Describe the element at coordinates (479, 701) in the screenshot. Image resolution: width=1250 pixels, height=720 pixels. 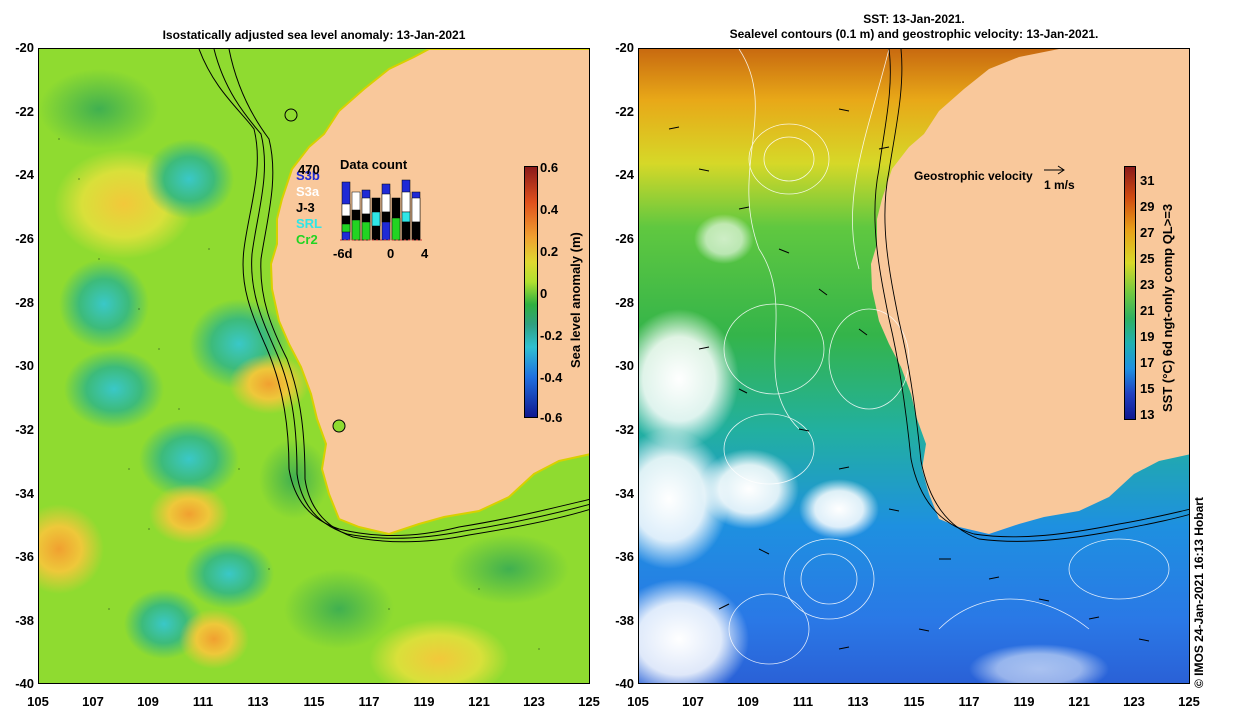
I see `left-x-tick: 121` at that location.